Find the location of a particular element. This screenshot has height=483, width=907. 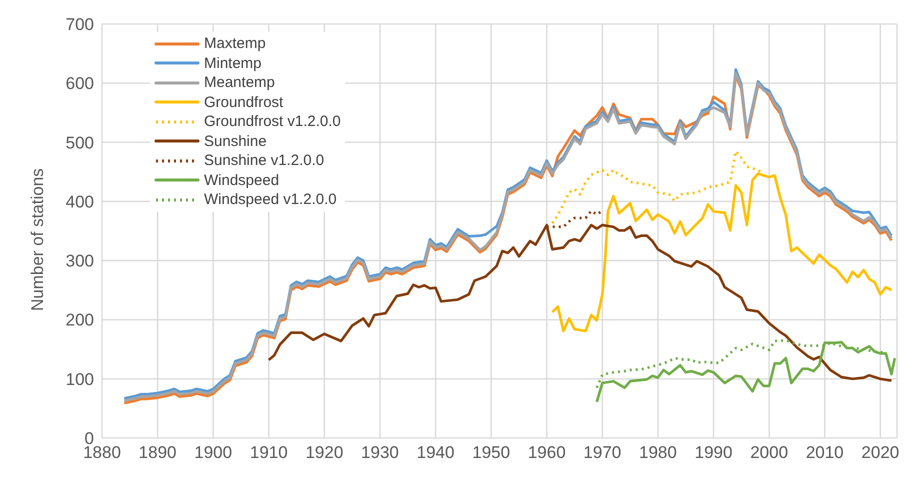

y-tick-label: 500 is located at coordinates (80, 142).